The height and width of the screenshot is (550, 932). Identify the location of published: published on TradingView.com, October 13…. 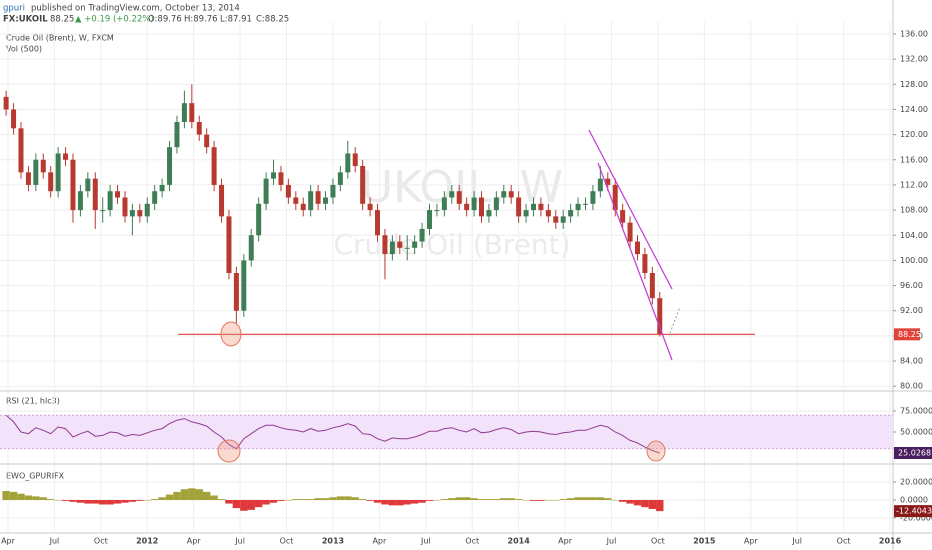
(135, 9).